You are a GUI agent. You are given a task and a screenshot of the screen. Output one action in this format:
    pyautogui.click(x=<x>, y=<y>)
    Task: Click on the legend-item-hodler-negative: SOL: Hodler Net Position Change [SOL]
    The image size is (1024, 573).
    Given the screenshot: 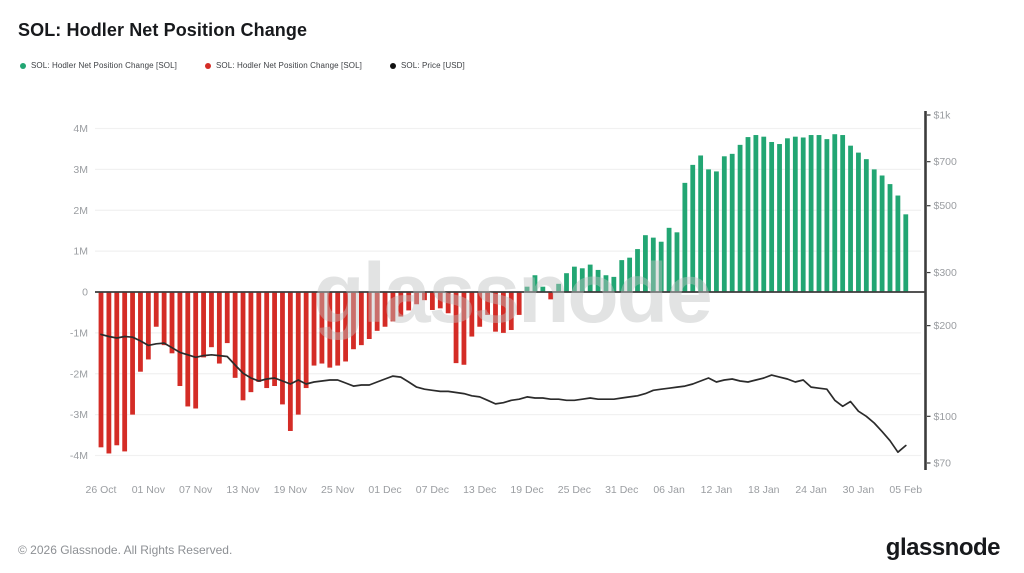 What is the action you would take?
    pyautogui.click(x=283, y=65)
    